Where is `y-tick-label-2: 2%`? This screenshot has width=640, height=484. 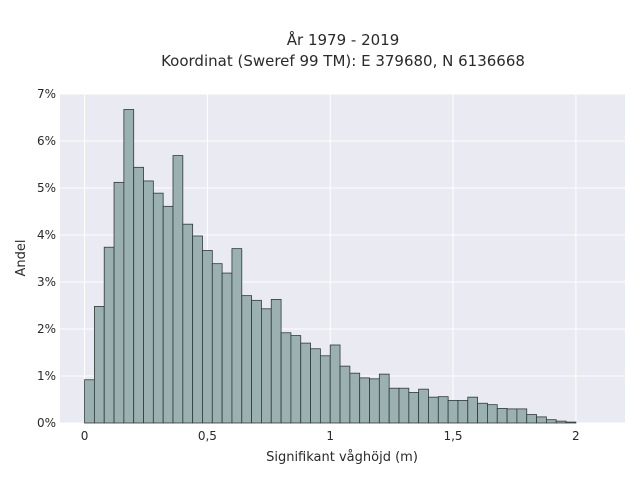 y-tick-label-2: 2% is located at coordinates (46, 329).